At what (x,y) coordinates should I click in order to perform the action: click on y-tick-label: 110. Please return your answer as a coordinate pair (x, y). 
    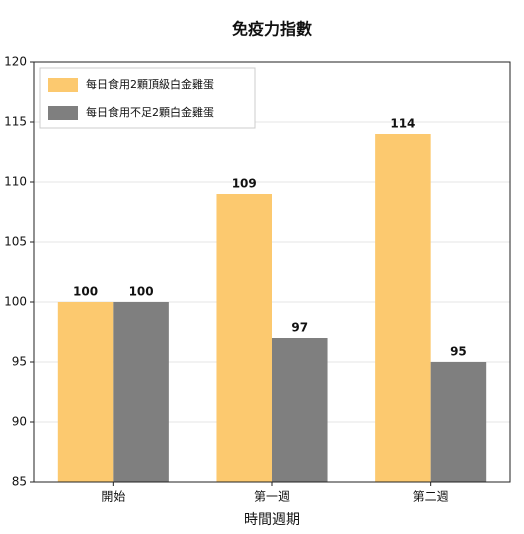
    Looking at the image, I should click on (15, 182).